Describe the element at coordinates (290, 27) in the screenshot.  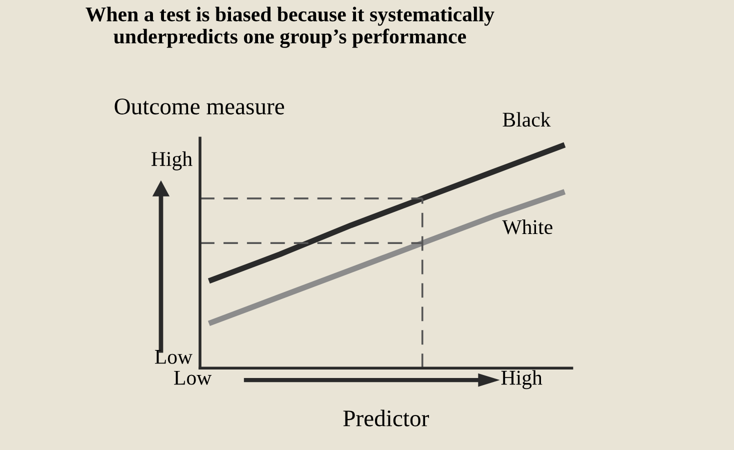
I see `chart-title: When a test is biased because it systematically underpredicts one group’s performance` at that location.